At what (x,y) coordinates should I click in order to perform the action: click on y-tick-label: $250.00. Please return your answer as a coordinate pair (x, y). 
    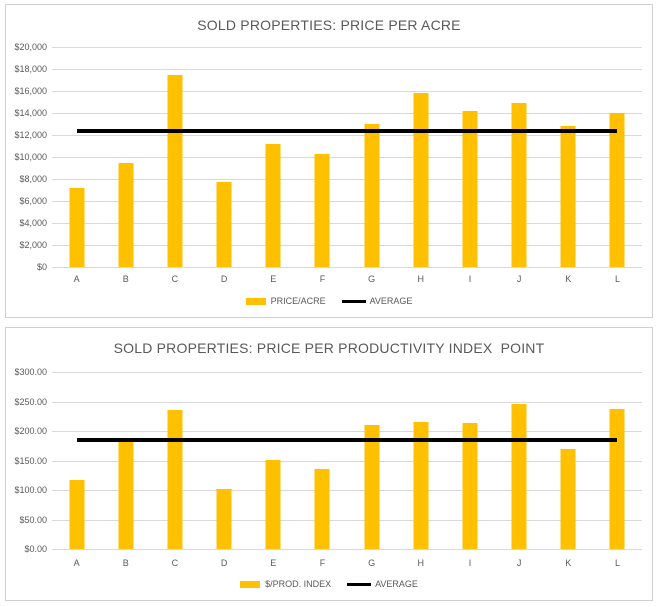
    Looking at the image, I should click on (30, 401).